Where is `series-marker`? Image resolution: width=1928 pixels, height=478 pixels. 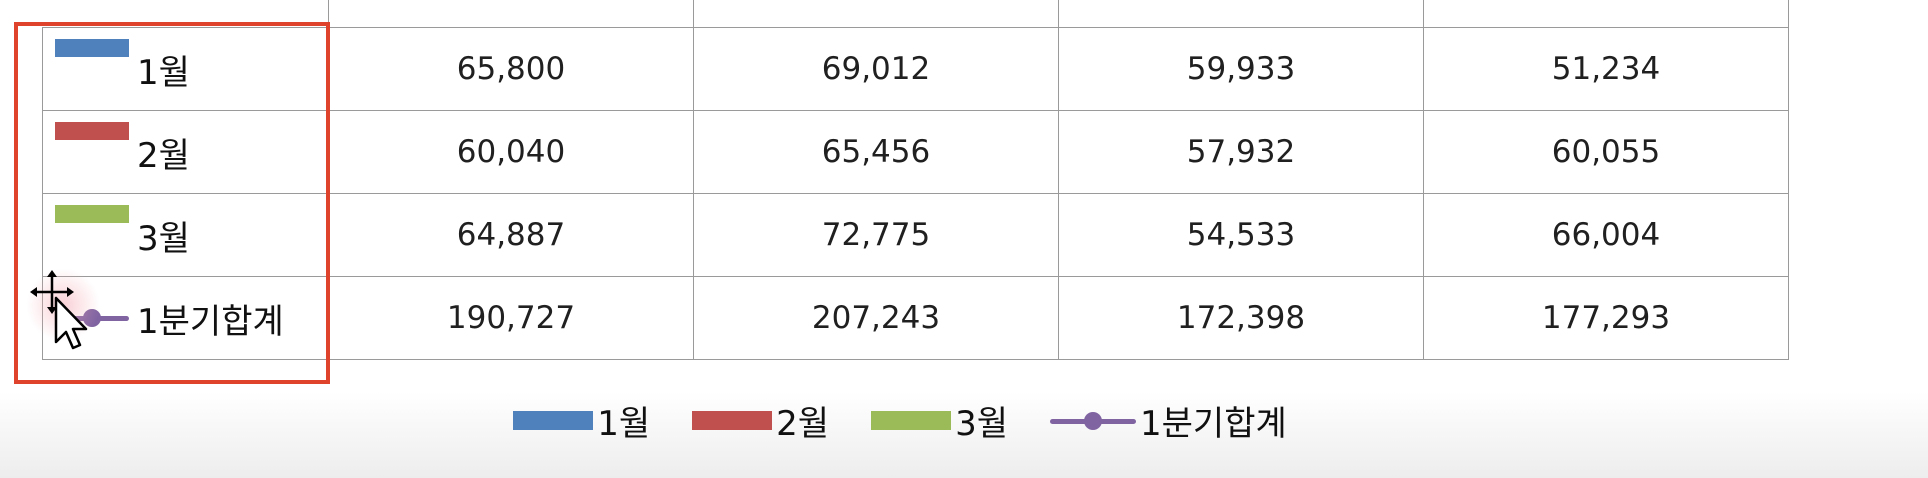 series-marker is located at coordinates (92, 318).